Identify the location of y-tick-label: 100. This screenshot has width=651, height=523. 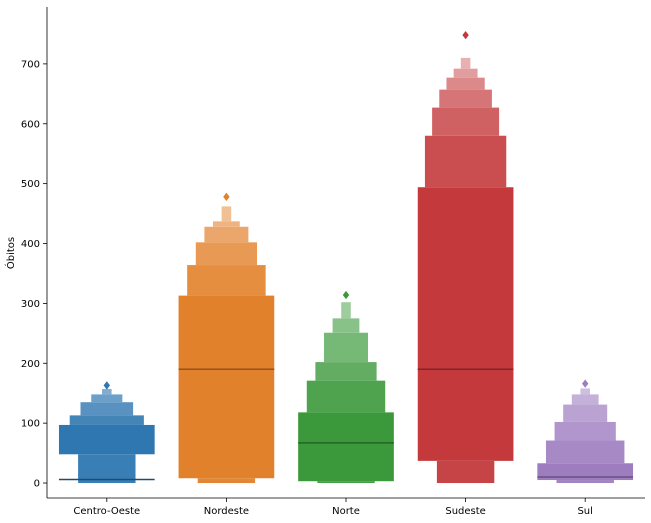
(30, 424).